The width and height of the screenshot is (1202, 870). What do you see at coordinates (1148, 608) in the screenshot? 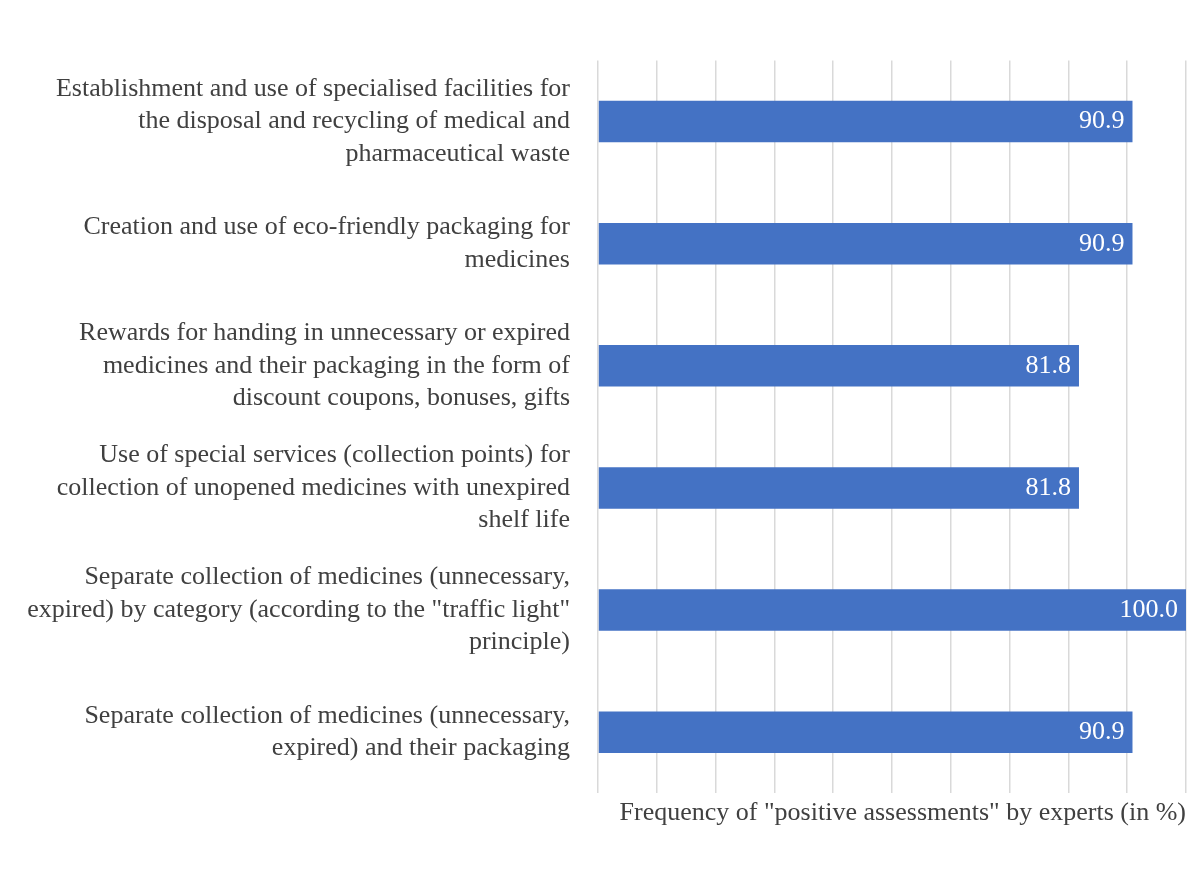
I see `data-label: 100.0` at bounding box center [1148, 608].